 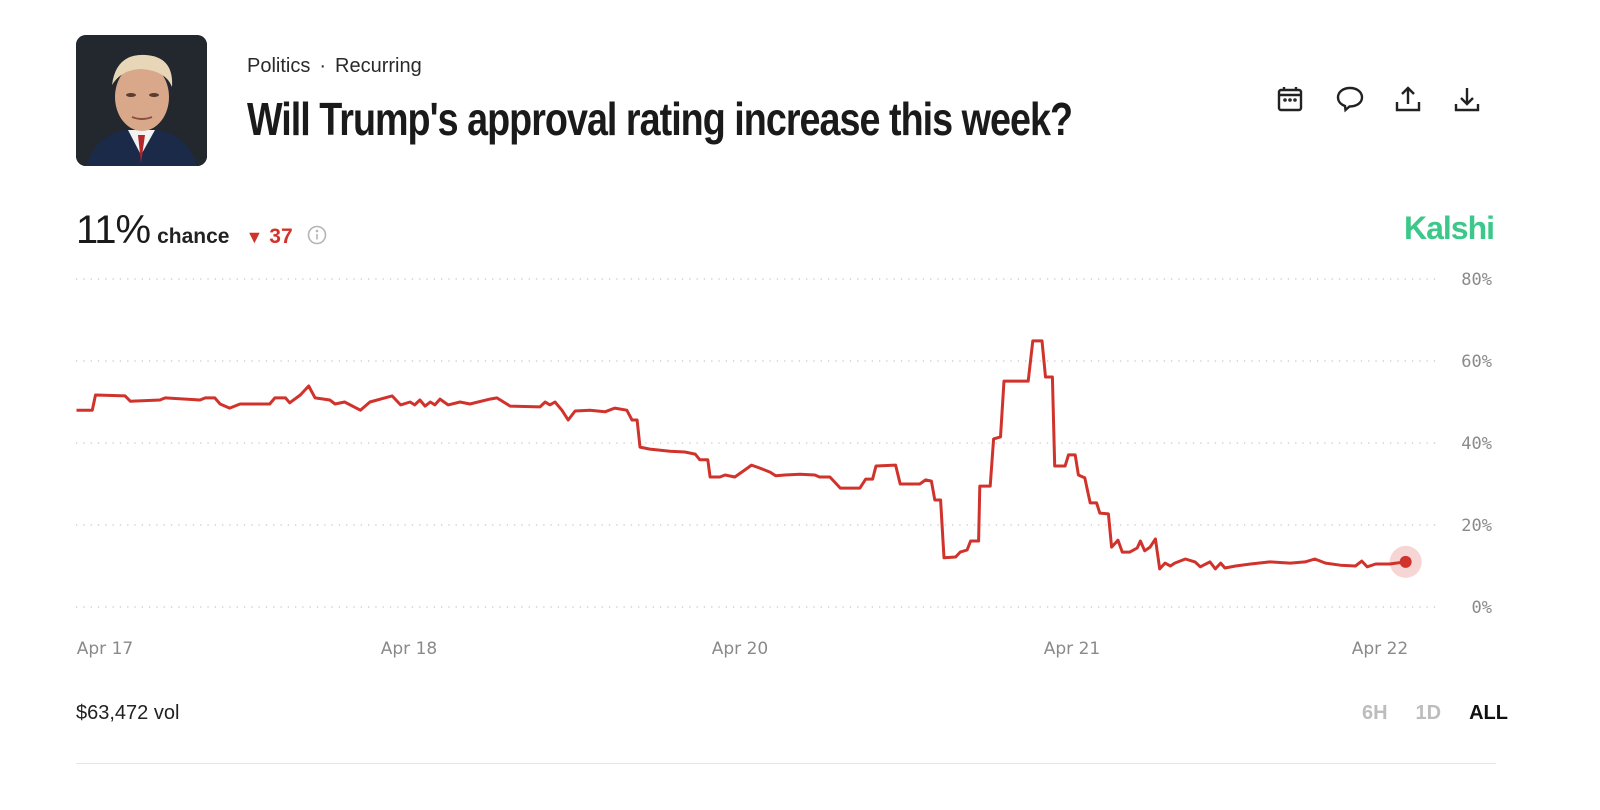 I want to click on y-tick-label: 60%, so click(x=1476, y=362).